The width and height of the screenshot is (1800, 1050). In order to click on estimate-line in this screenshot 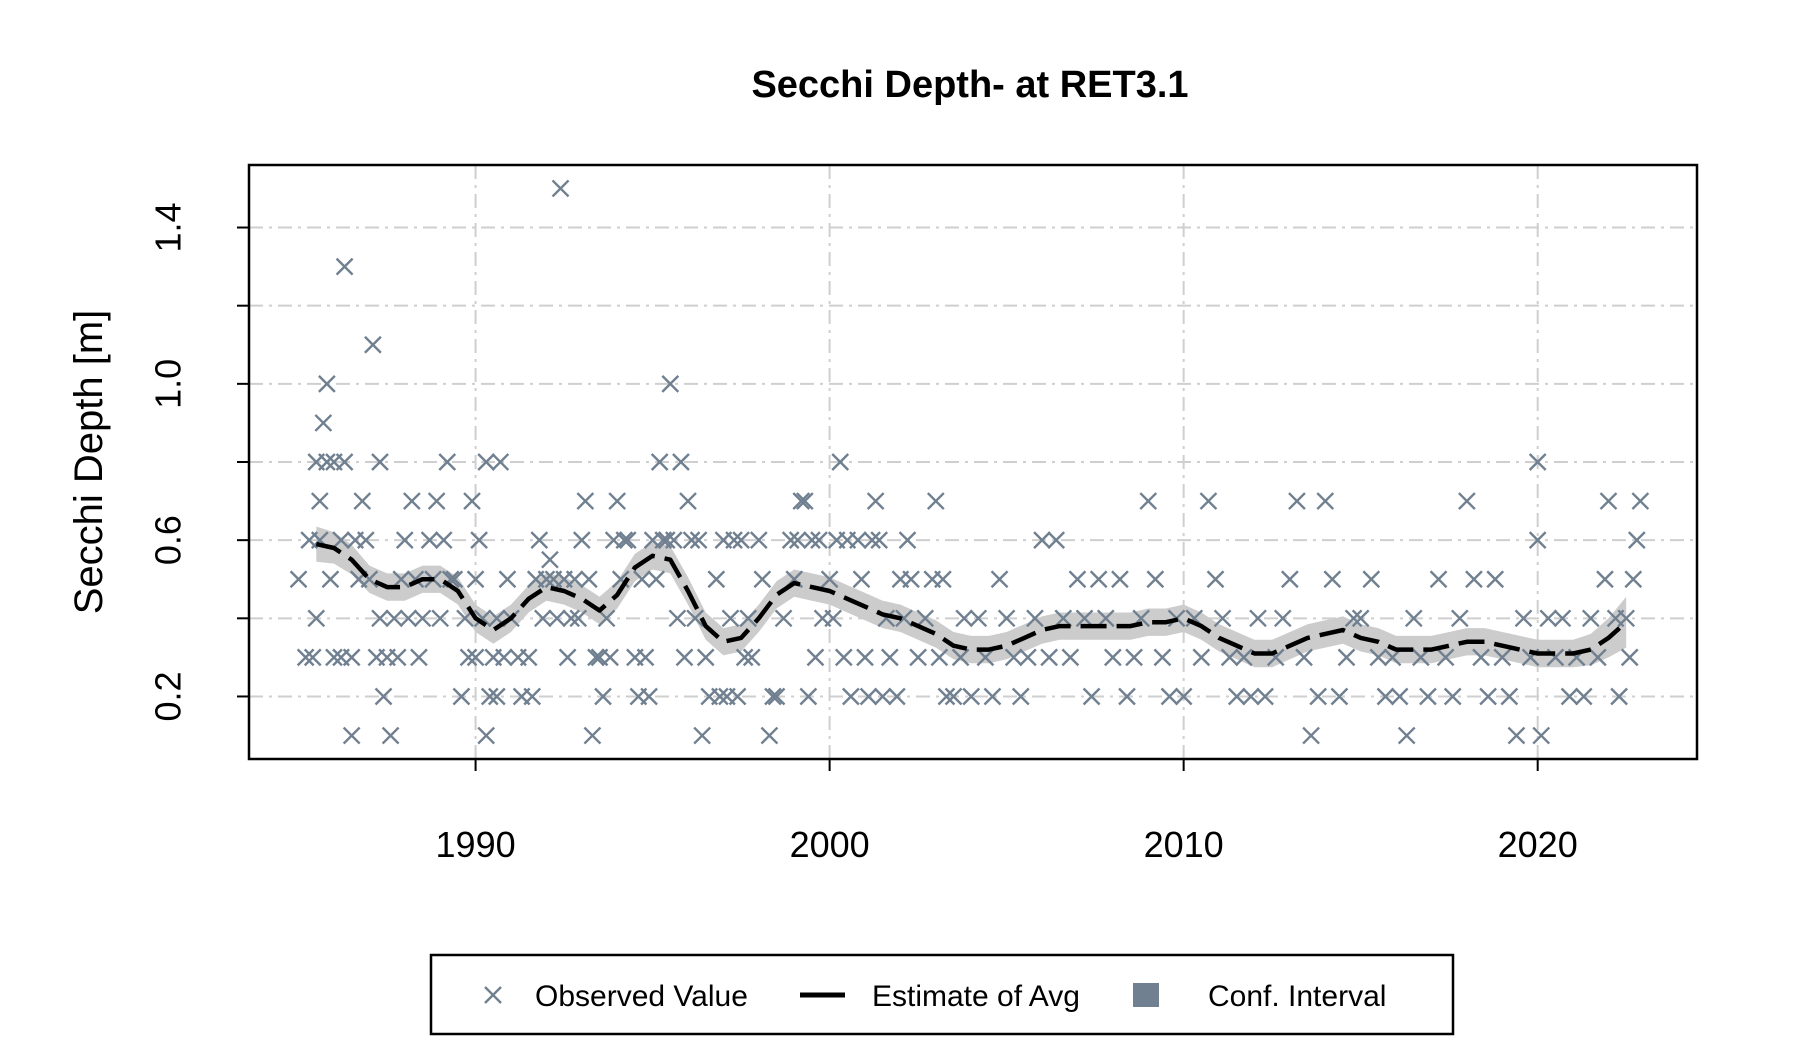, I will do `click(971, 598)`.